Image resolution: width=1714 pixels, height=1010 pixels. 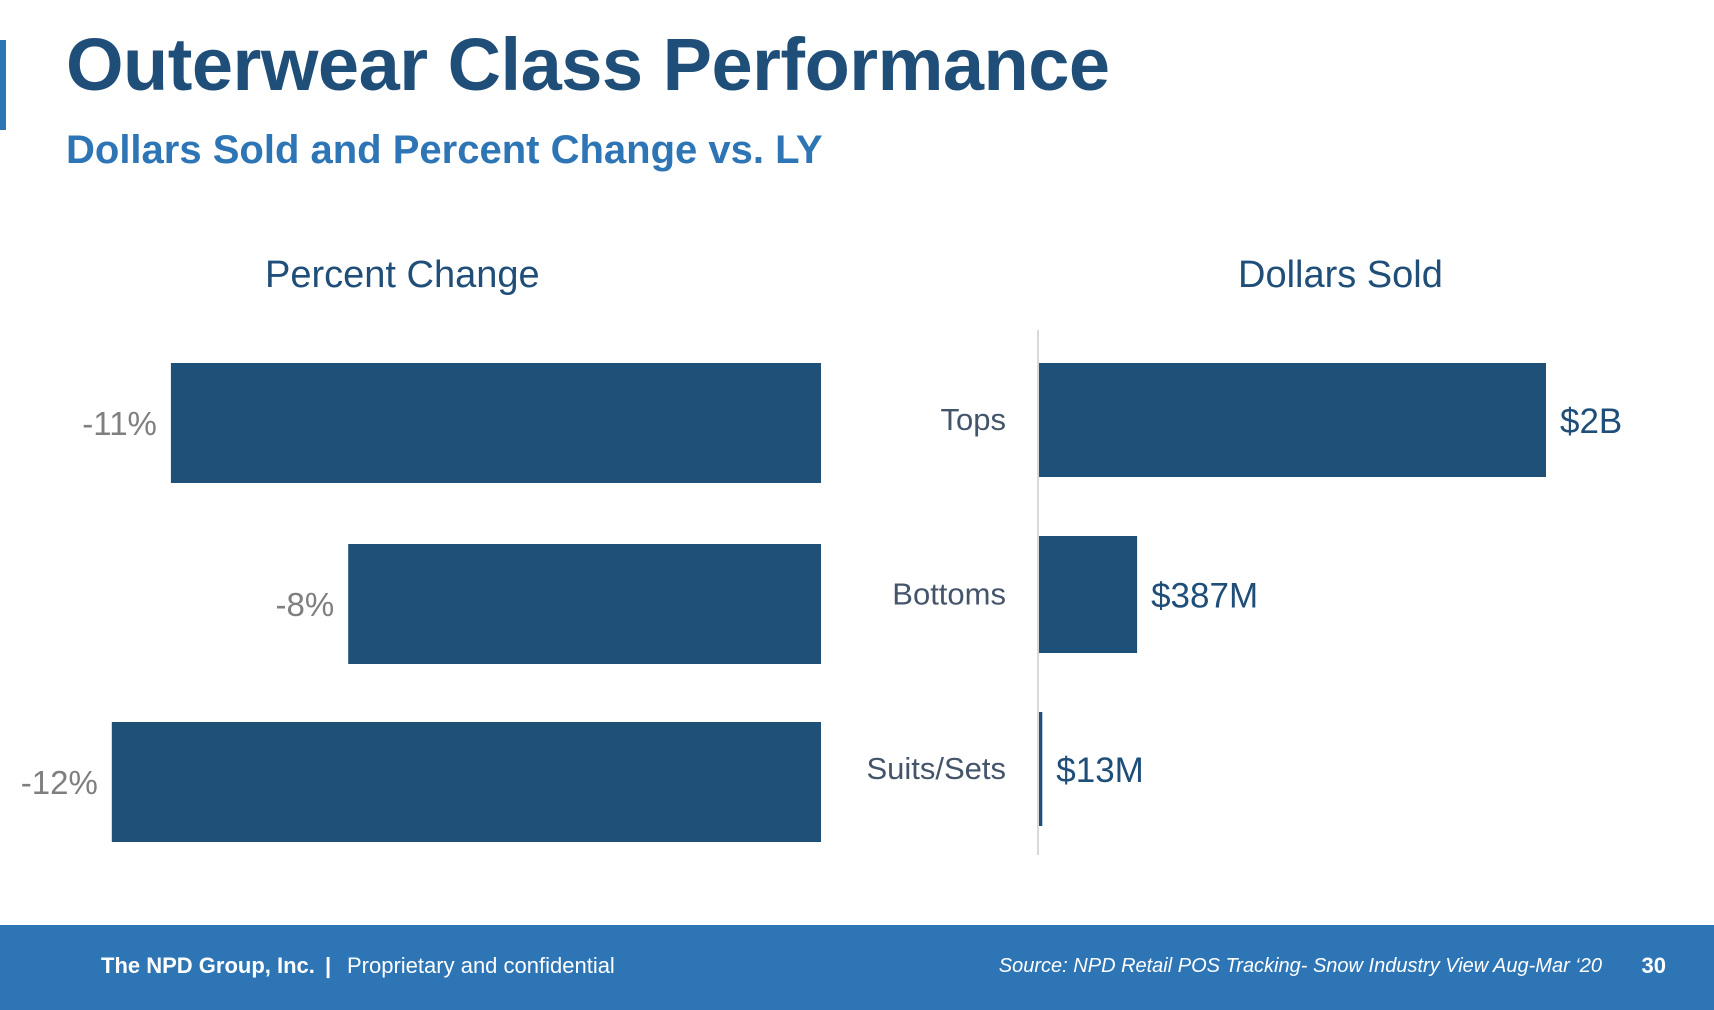 What do you see at coordinates (305, 604) in the screenshot?
I see `pct-value-label-1: -8%` at bounding box center [305, 604].